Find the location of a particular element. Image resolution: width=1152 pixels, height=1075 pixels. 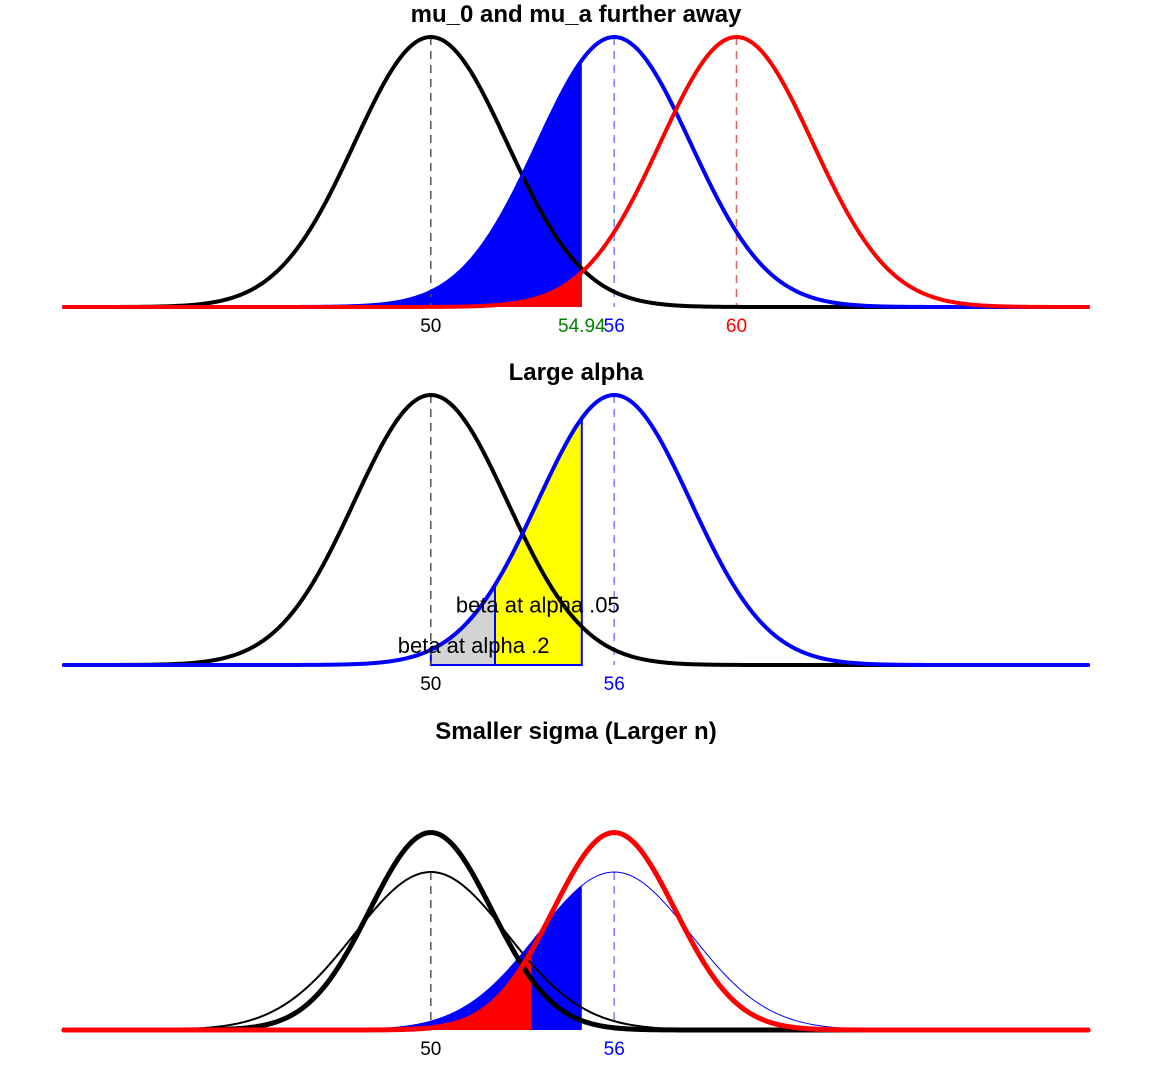

panel-2-title: Large alpha is located at coordinates (576, 372).